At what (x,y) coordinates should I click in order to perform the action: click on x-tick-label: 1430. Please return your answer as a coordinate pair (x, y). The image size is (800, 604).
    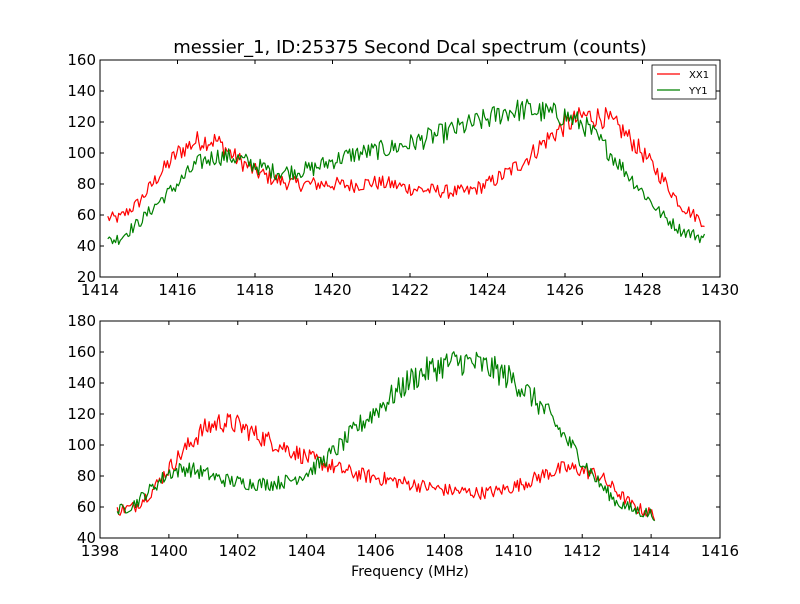
    Looking at the image, I should click on (720, 290).